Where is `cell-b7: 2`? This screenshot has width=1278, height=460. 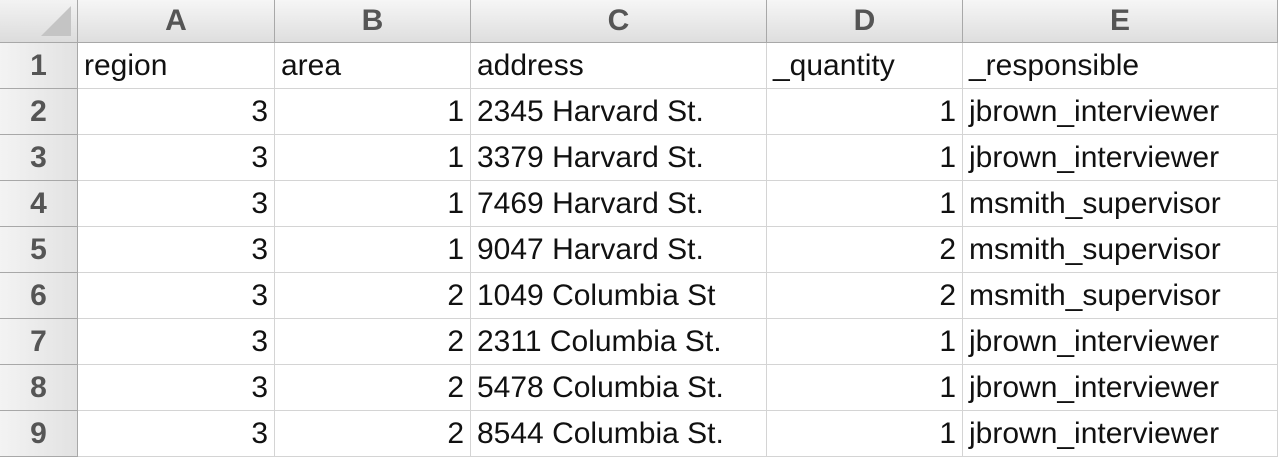
cell-b7: 2 is located at coordinates (373, 342).